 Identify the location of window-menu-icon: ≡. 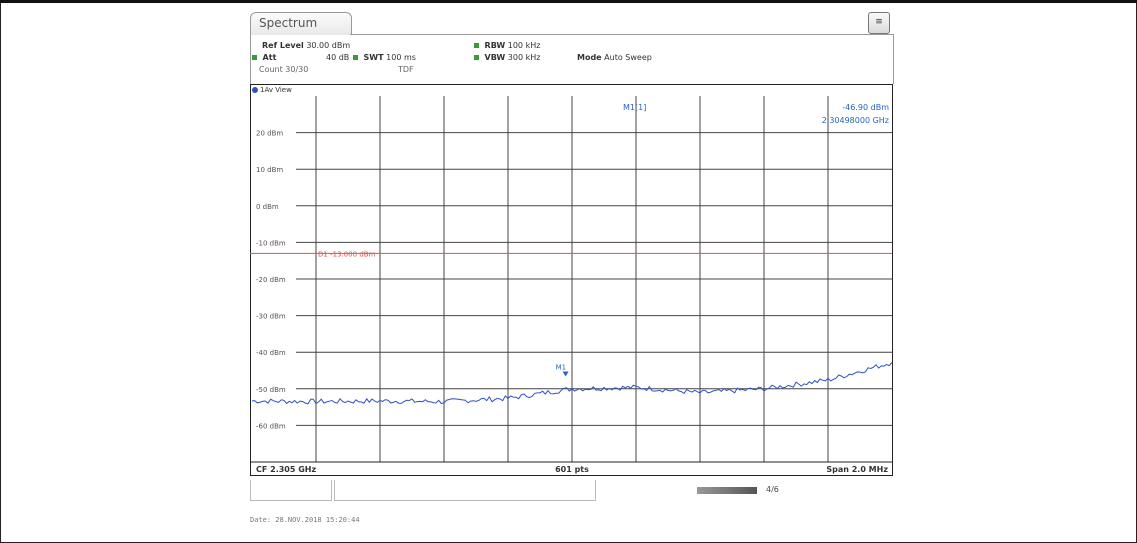
(879, 23).